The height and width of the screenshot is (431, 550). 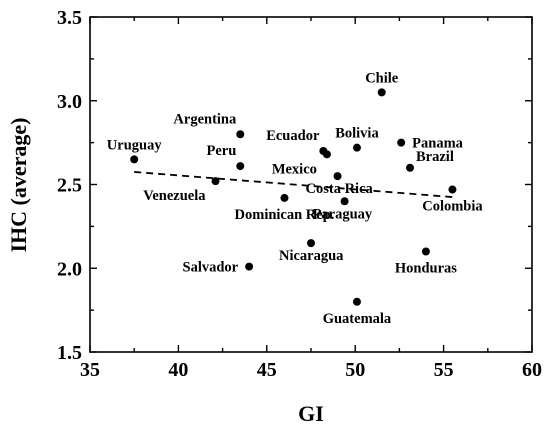 I want to click on point-honduras, so click(x=425, y=251).